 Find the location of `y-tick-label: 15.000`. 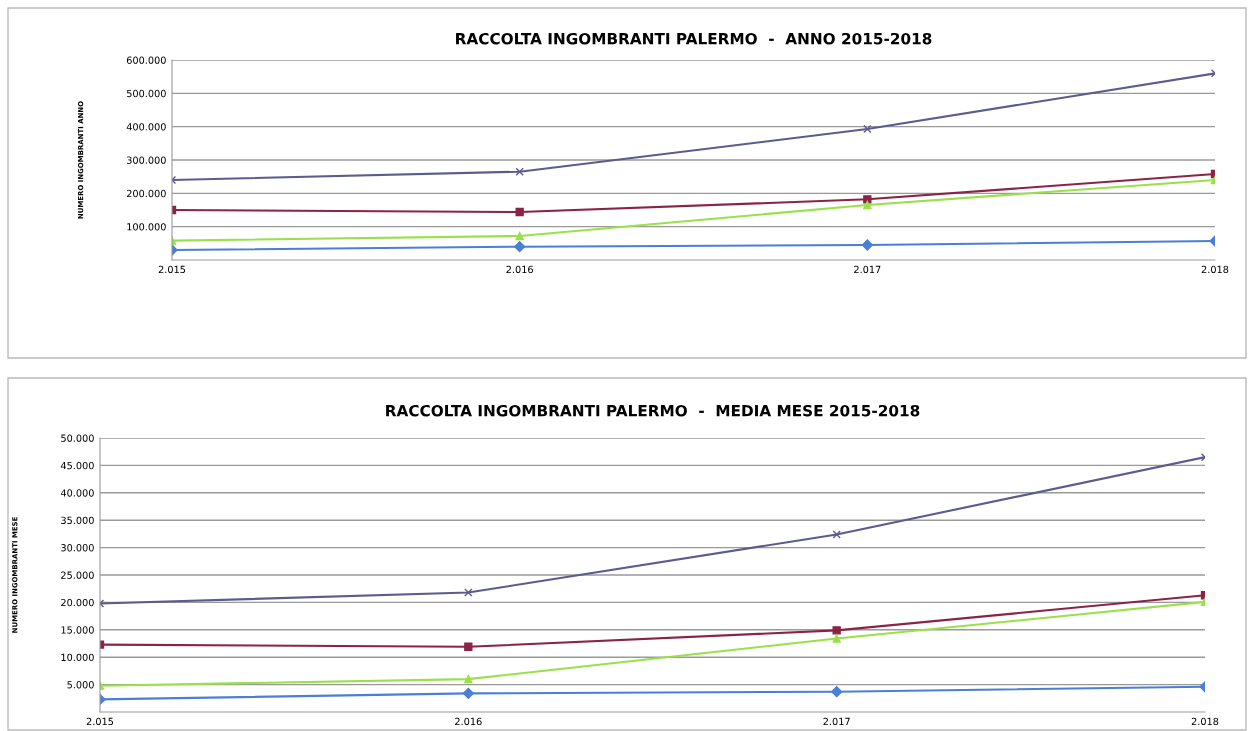

y-tick-label: 15.000 is located at coordinates (77, 630).